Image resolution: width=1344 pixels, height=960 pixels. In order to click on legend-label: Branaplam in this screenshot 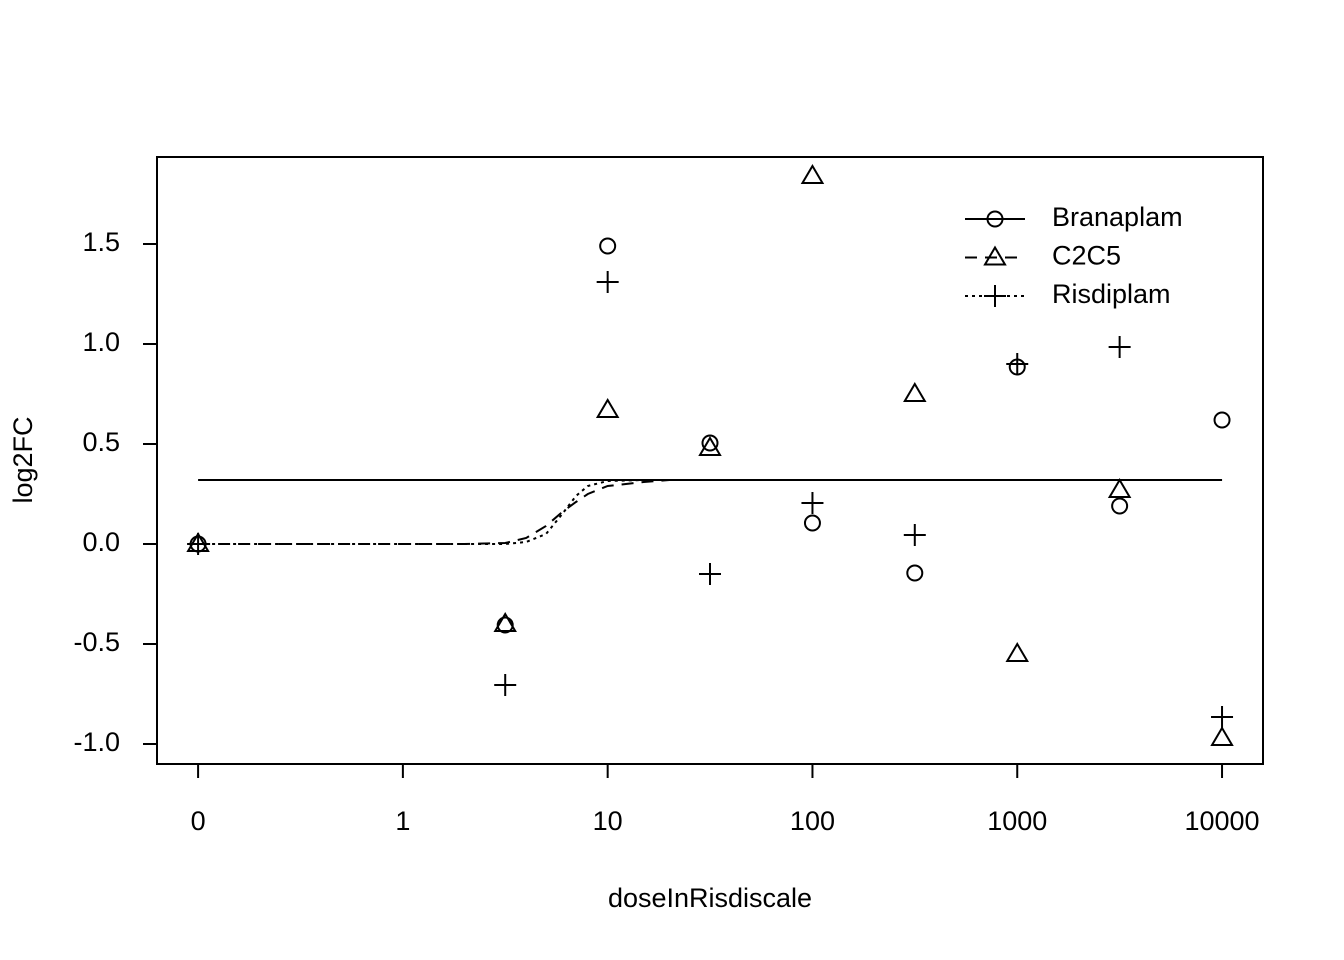, I will do `click(1117, 217)`.